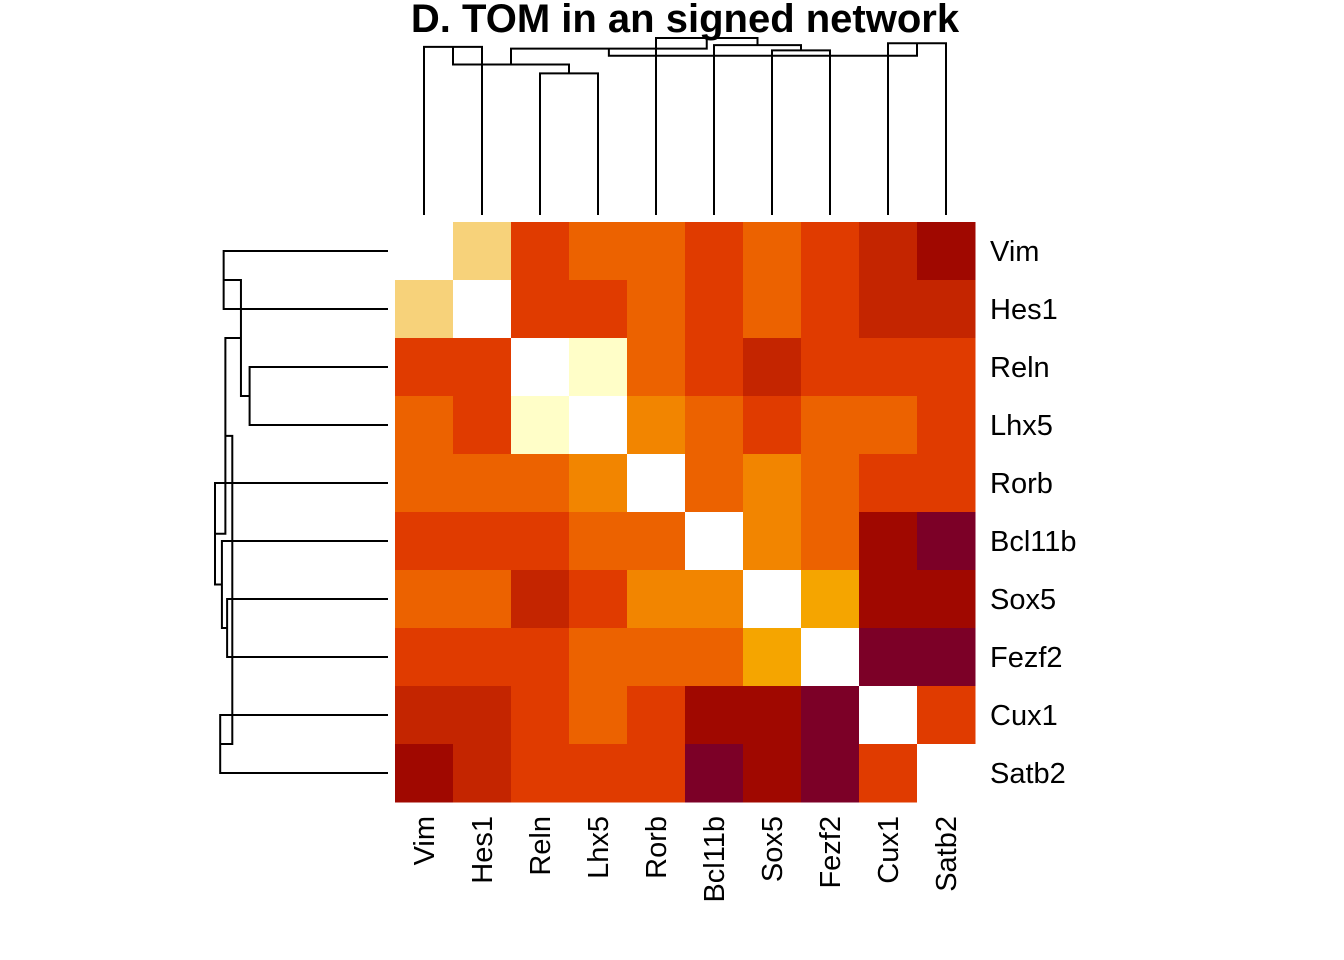  Describe the element at coordinates (773, 849) in the screenshot. I see `column-label: Sox5` at that location.